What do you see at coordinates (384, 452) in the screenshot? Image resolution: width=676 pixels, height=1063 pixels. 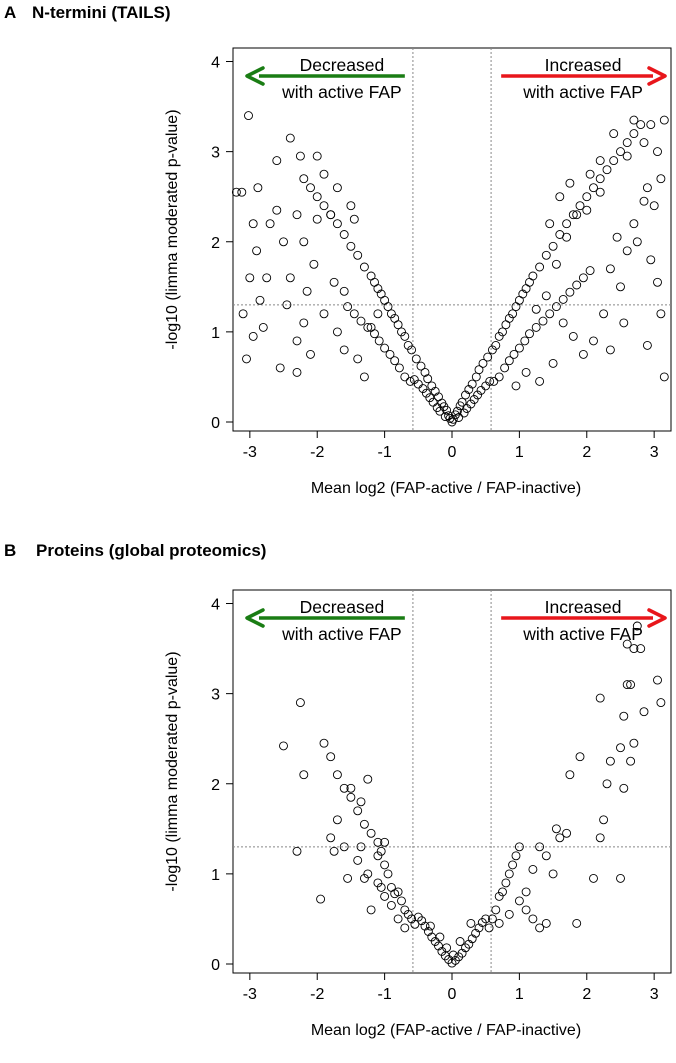 I see `chart-a-xtick-label-2: -1` at bounding box center [384, 452].